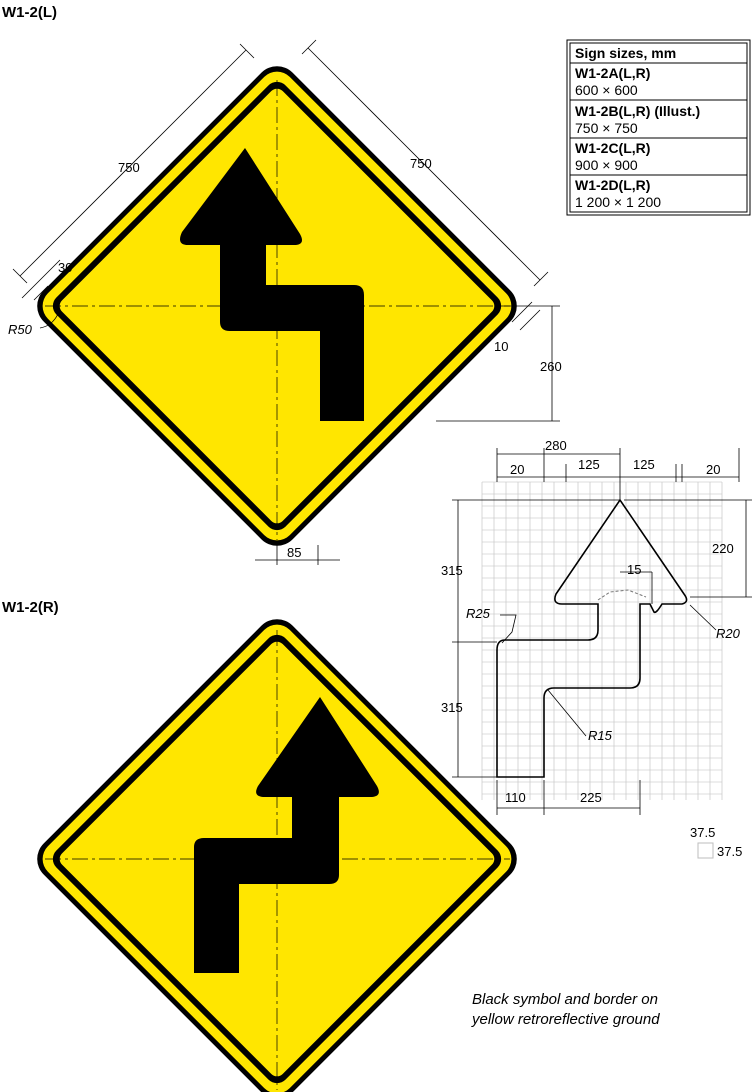  Describe the element at coordinates (606, 165) in the screenshot. I see `table-row-size: 900 × 900` at that location.